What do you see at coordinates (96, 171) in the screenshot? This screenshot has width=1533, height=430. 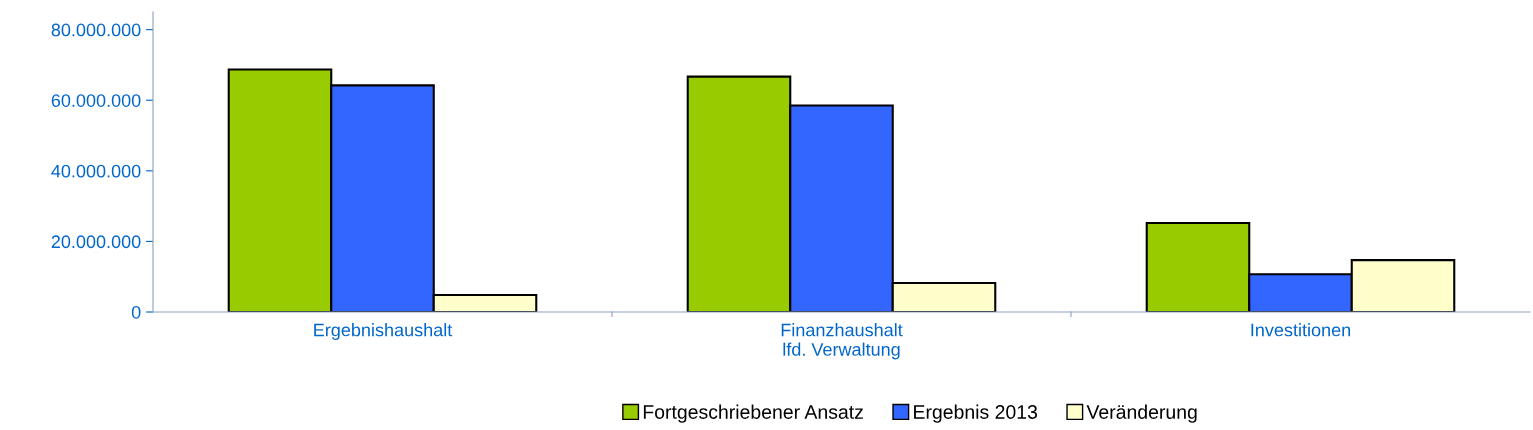 I see `y-tick-label: 40.000.000` at bounding box center [96, 171].